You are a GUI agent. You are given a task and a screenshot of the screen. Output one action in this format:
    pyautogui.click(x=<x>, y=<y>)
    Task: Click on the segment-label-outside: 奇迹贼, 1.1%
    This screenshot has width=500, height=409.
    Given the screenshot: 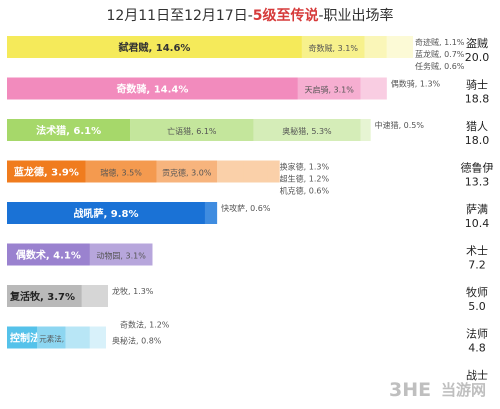 What is the action you would take?
    pyautogui.click(x=440, y=42)
    